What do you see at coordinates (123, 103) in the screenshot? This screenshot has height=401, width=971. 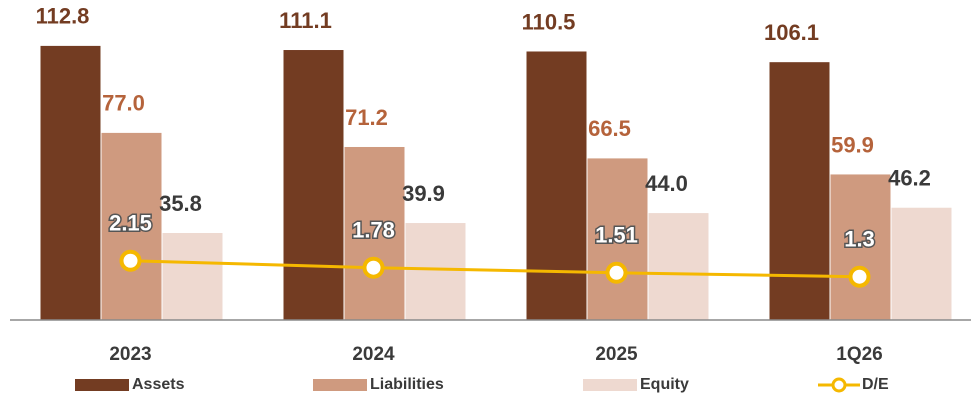 I see `value-label: 77.0` at bounding box center [123, 103].